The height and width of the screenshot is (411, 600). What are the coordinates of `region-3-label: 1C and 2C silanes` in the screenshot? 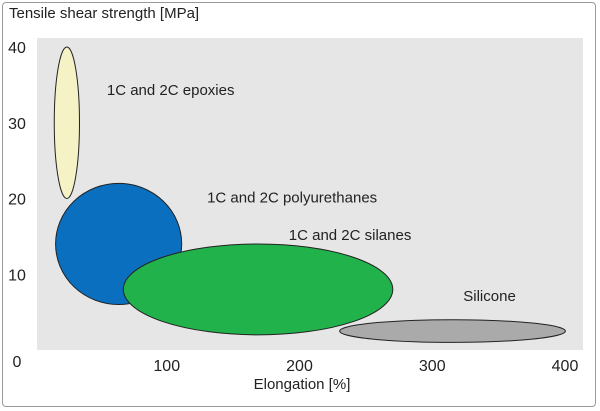 It's located at (350, 235).